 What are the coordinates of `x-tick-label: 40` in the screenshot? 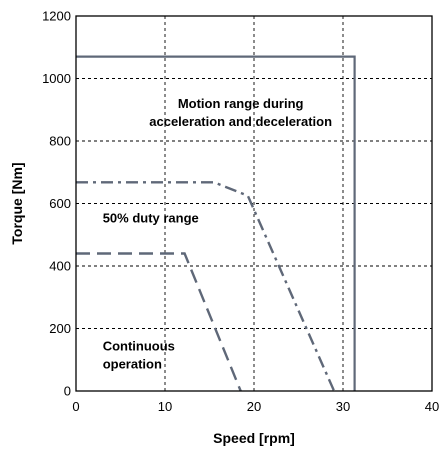 It's located at (432, 406).